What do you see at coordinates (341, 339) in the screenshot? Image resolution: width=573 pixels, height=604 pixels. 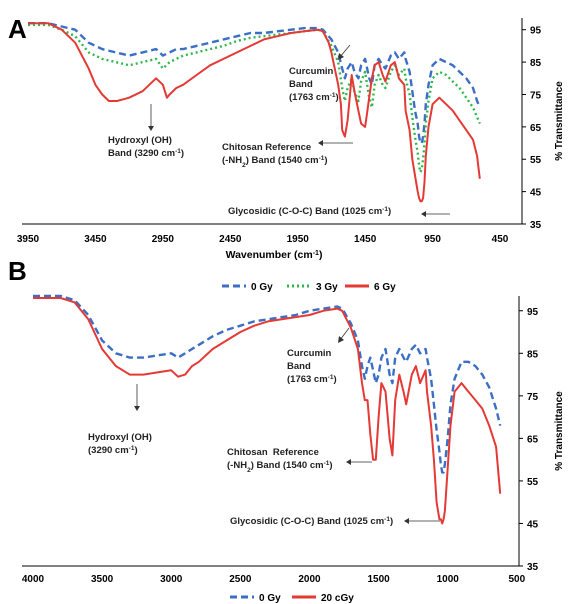 I see `curcumin-arrowhead-b` at bounding box center [341, 339].